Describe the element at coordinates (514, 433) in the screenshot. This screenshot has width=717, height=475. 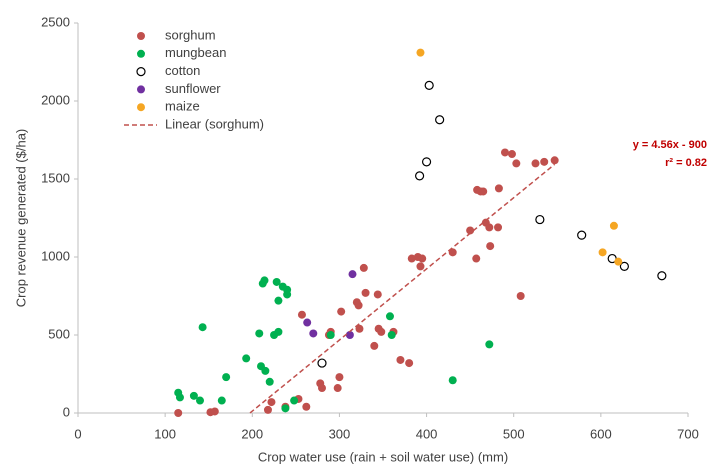
I see `x-tick-label: 500` at that location.